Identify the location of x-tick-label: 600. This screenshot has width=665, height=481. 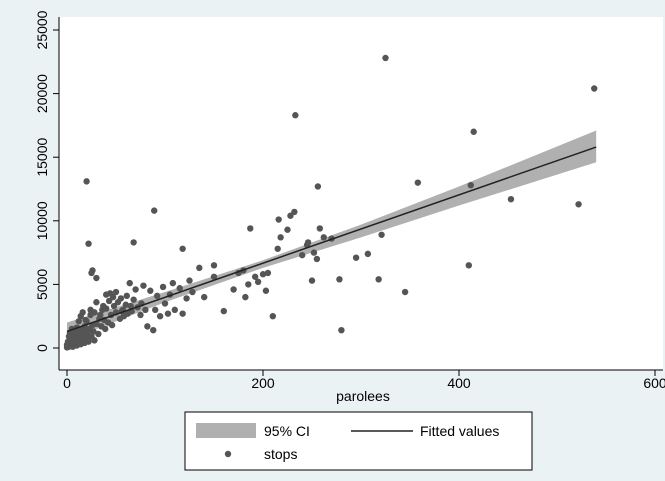
(654, 383).